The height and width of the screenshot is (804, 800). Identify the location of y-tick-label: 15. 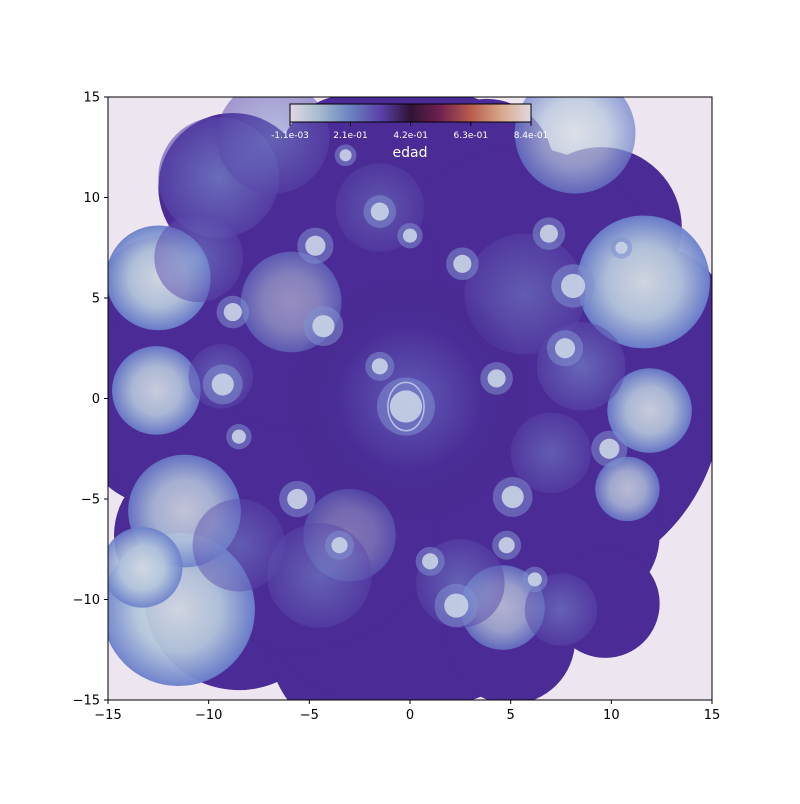
(91, 98).